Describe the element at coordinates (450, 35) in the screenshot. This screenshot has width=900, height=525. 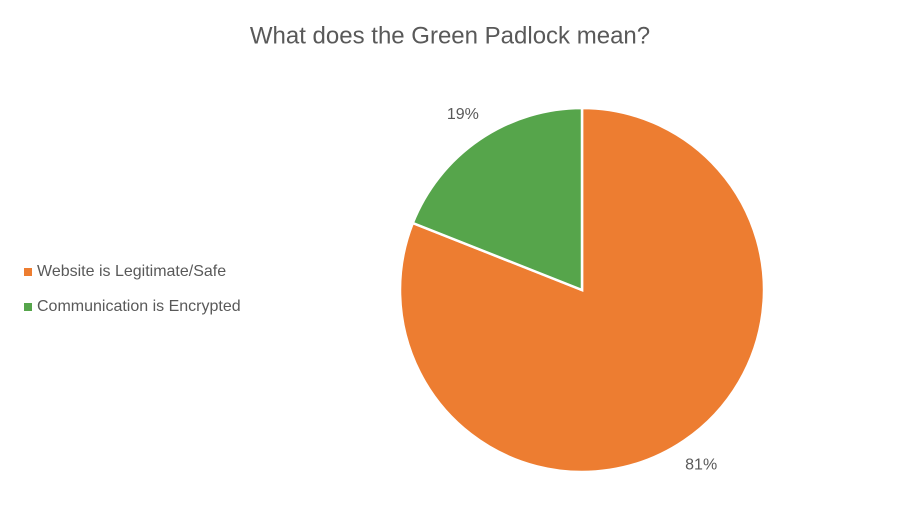
I see `chart-title: What does the Green Padlock mean?` at that location.